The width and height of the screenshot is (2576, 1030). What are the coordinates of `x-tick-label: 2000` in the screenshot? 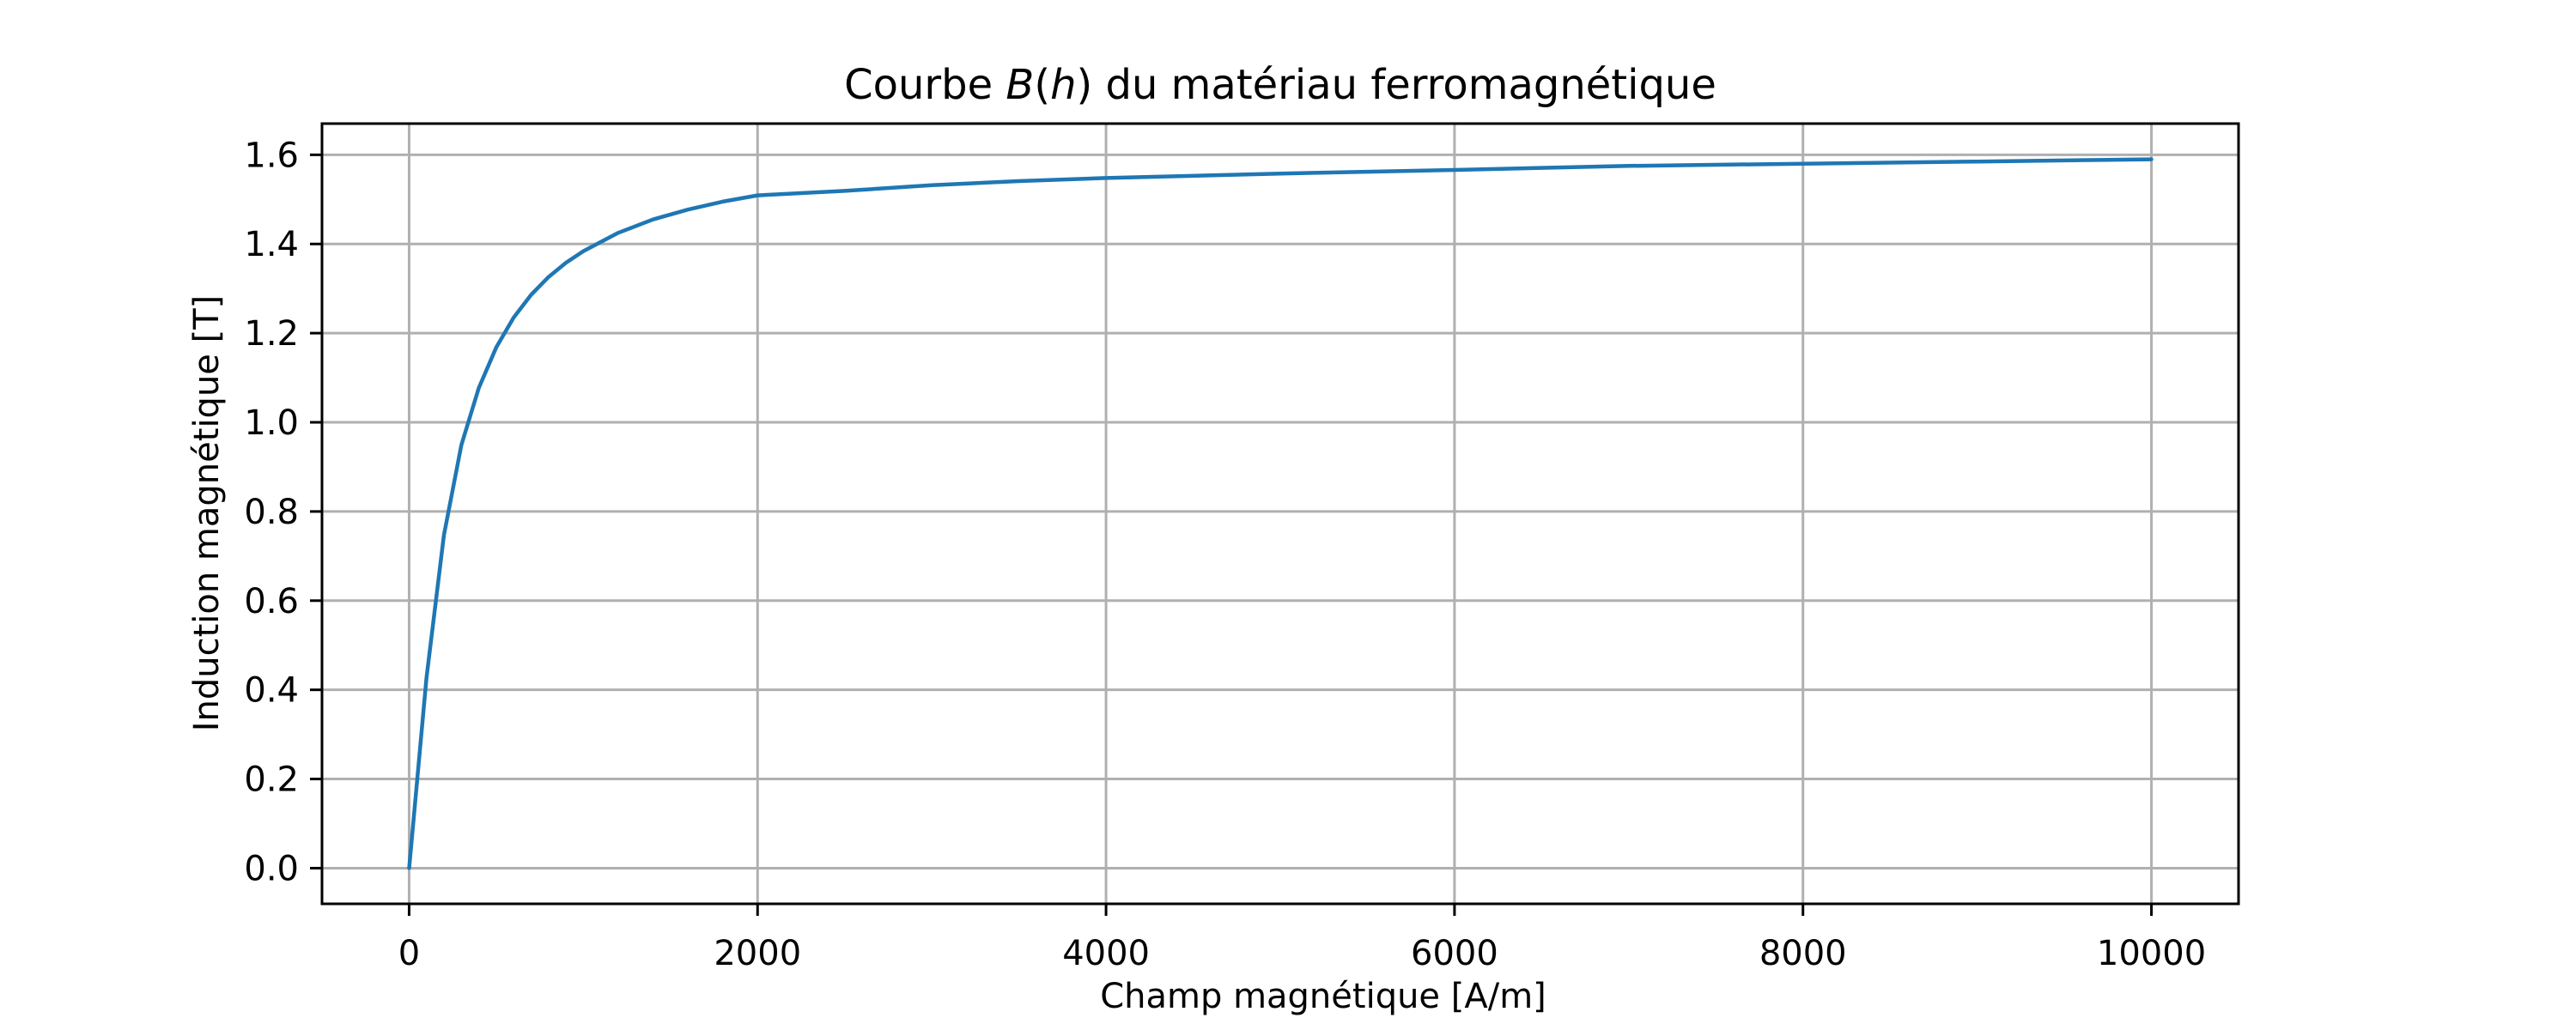 It's located at (757, 953).